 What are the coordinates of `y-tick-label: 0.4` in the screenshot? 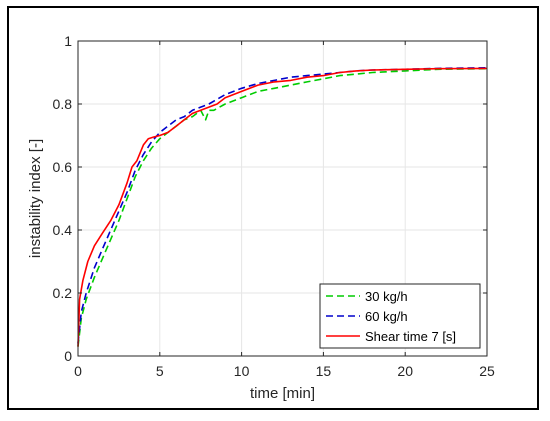 It's located at (63, 230).